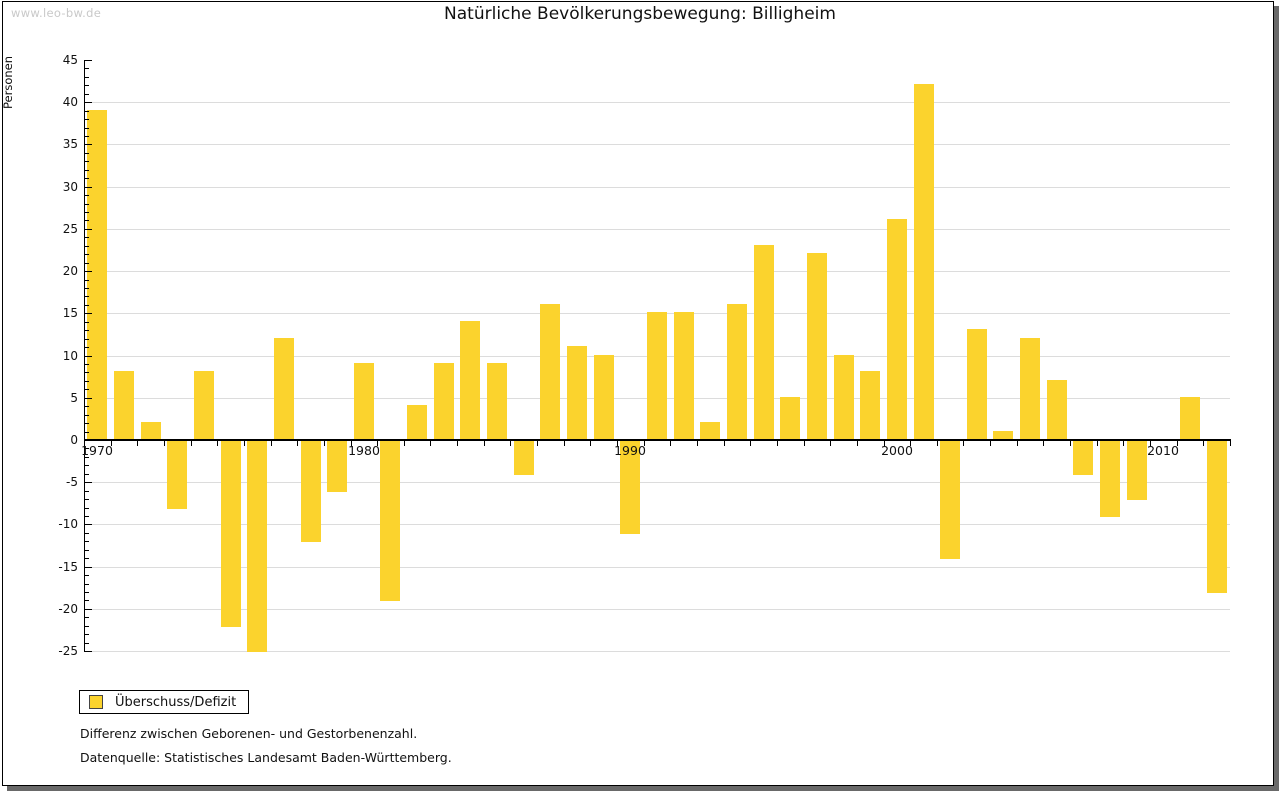  Describe the element at coordinates (390, 521) in the screenshot. I see `bar-1981` at that location.